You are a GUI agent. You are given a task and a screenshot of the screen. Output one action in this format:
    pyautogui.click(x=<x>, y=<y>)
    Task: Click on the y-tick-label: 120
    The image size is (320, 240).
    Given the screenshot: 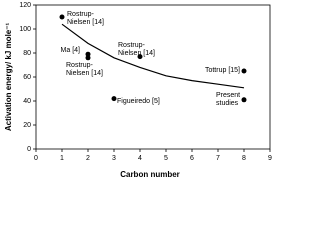 What is the action you would take?
    pyautogui.click(x=25, y=5)
    